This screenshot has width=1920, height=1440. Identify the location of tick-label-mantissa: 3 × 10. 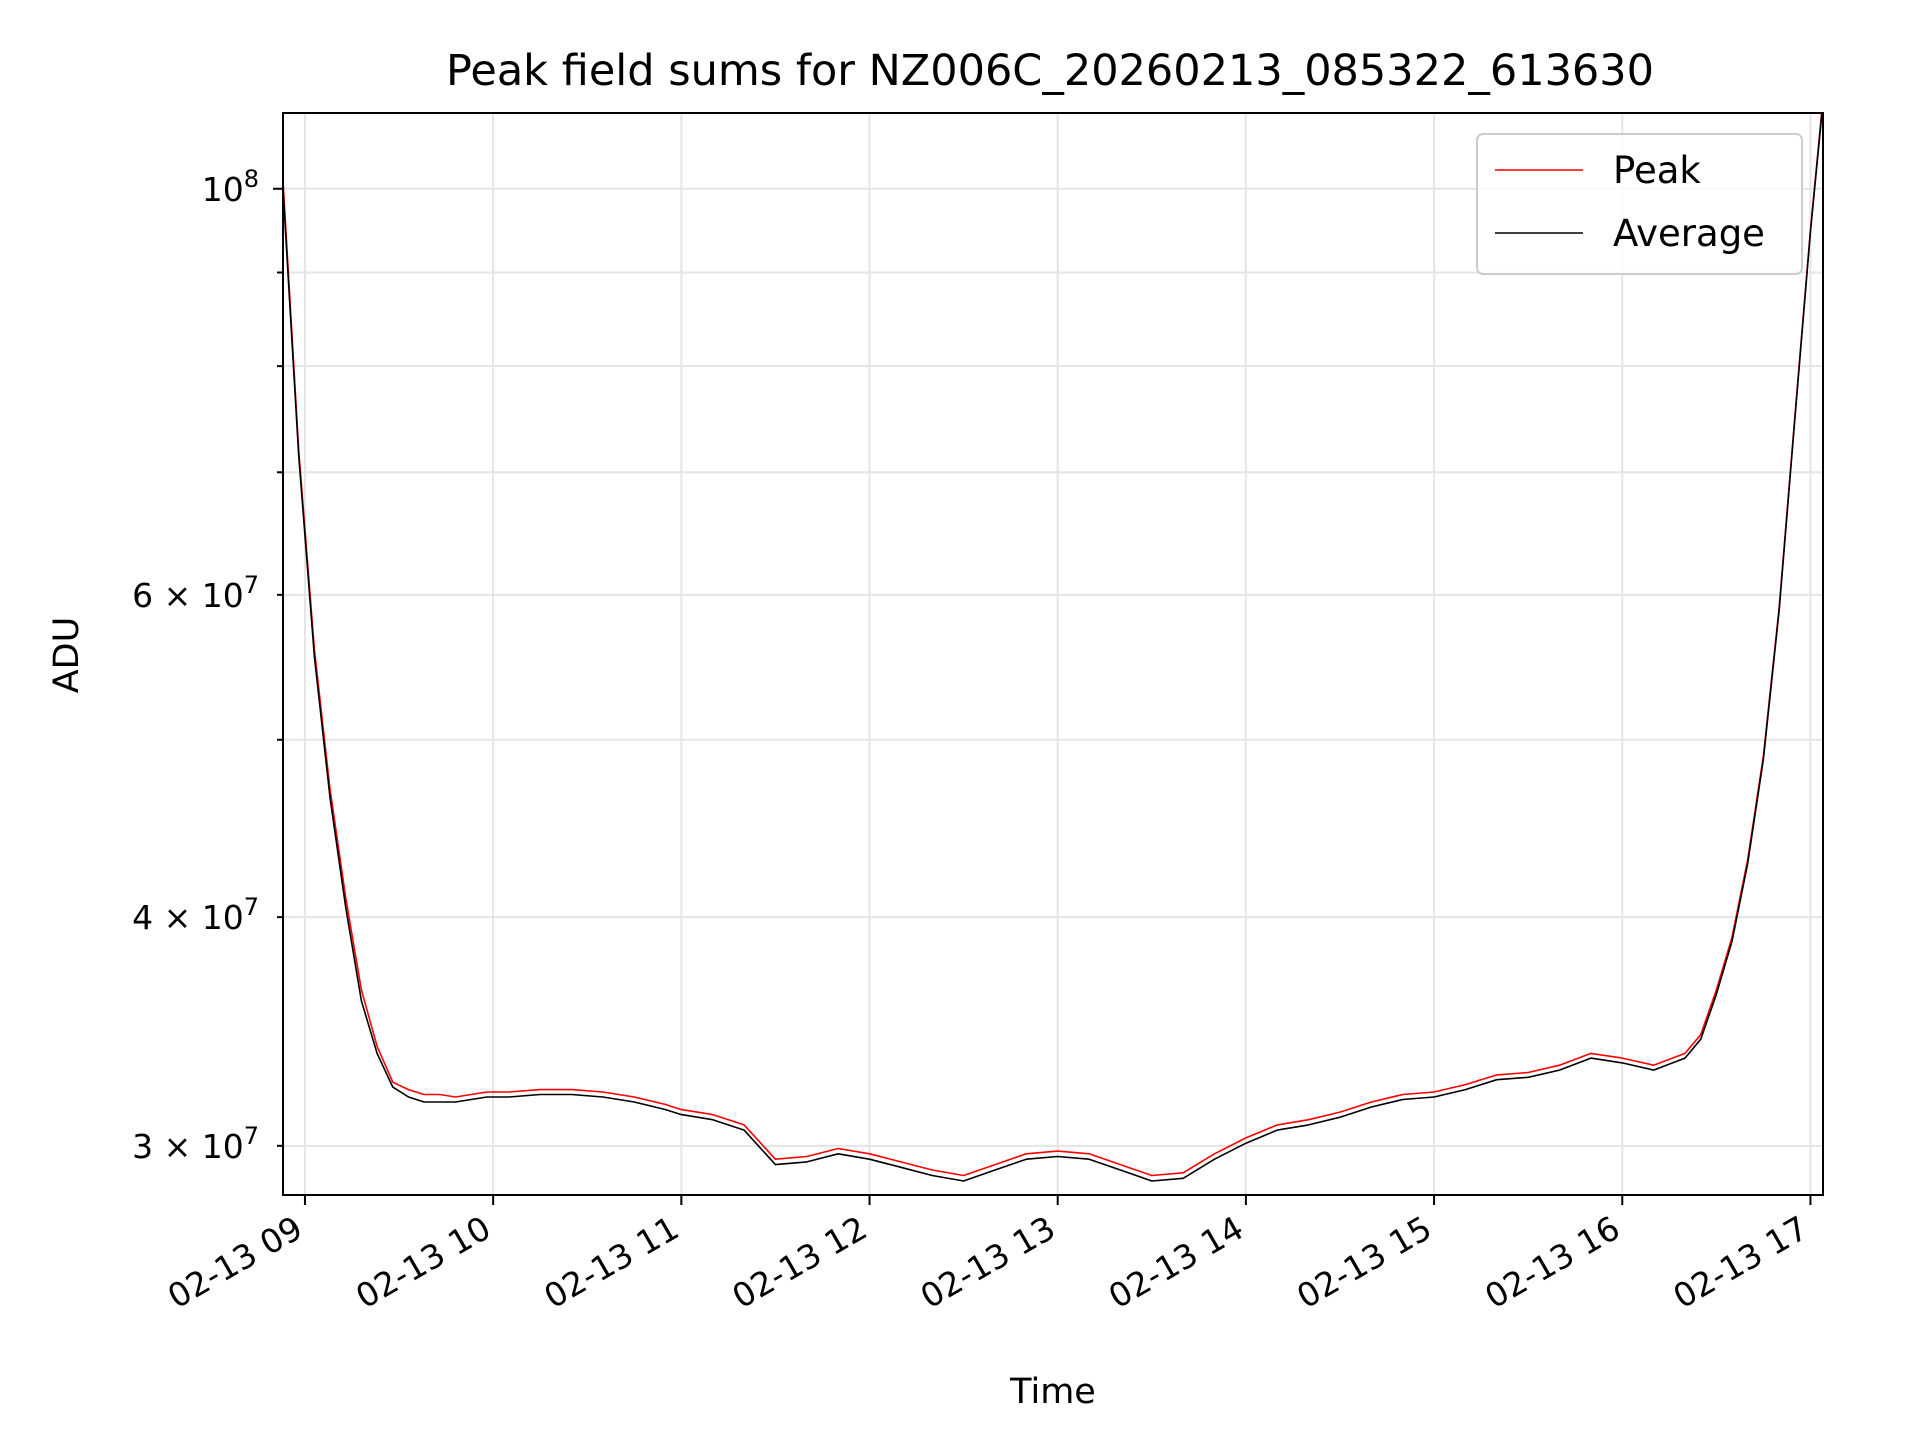
(188, 1146).